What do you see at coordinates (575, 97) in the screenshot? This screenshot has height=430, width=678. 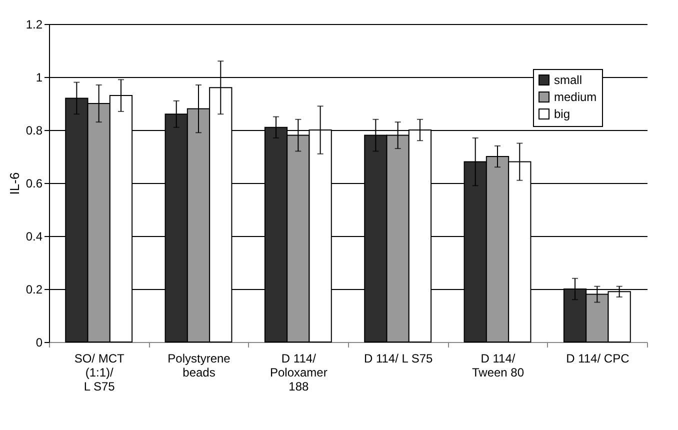 I see `legend-label: medium` at bounding box center [575, 97].